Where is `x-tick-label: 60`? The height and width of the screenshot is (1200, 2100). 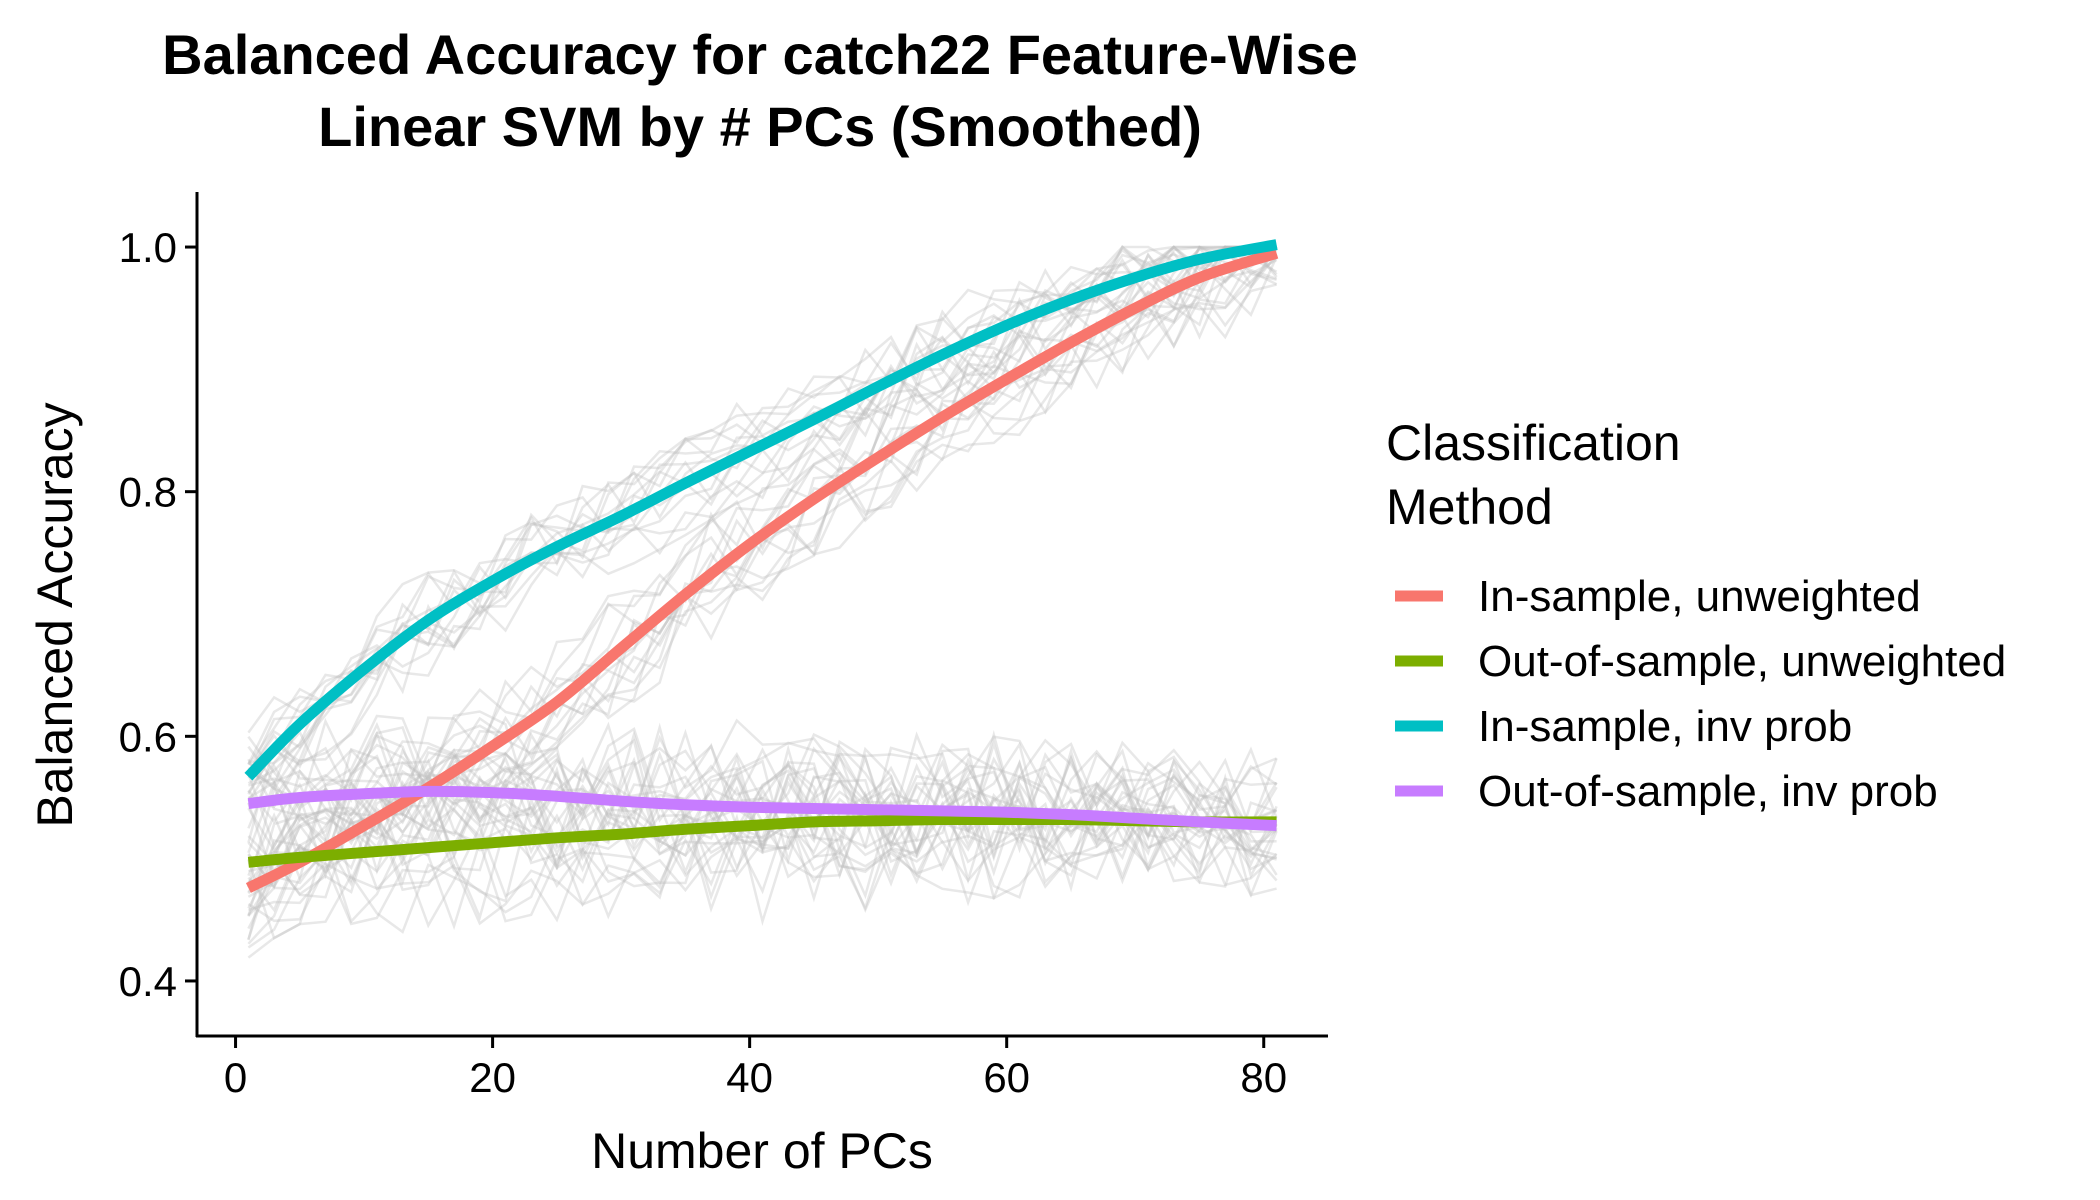
x-tick-label: 60 is located at coordinates (1006, 1077).